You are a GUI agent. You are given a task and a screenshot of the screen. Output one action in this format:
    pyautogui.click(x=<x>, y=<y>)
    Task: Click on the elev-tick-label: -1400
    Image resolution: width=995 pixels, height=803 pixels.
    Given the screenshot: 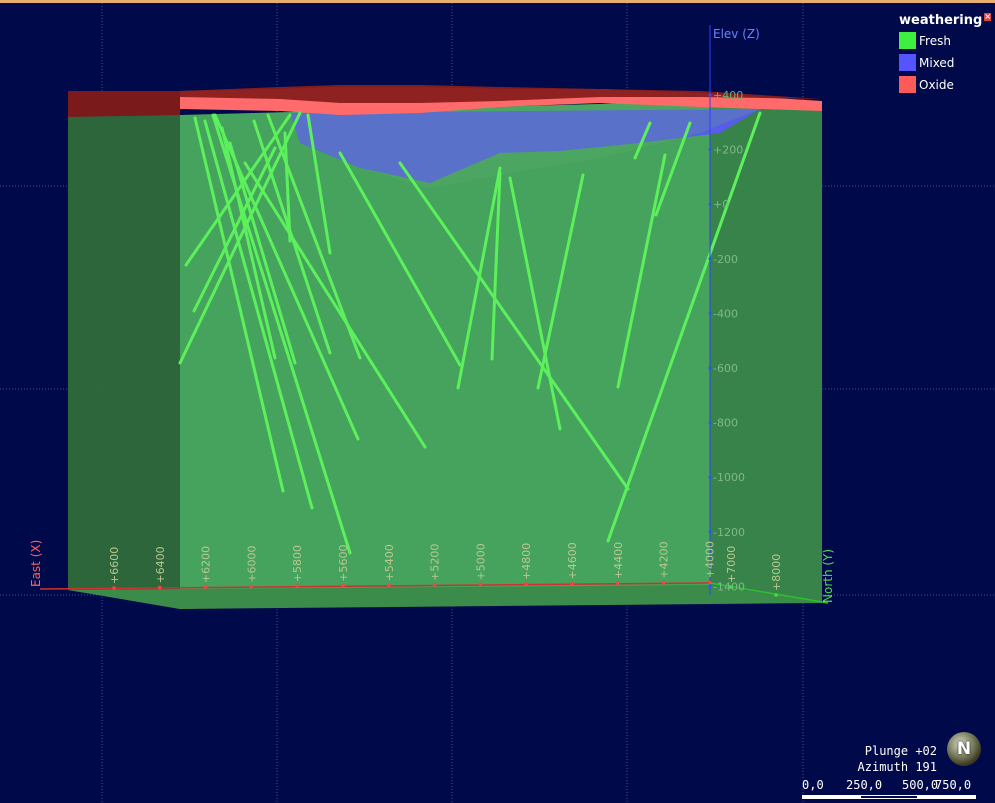 What is the action you would take?
    pyautogui.click(x=729, y=586)
    